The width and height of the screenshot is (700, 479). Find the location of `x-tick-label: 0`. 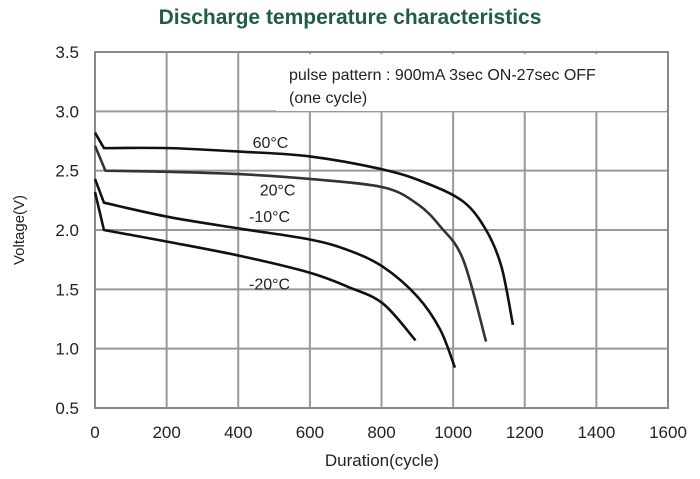

x-tick-label: 0 is located at coordinates (94, 432).